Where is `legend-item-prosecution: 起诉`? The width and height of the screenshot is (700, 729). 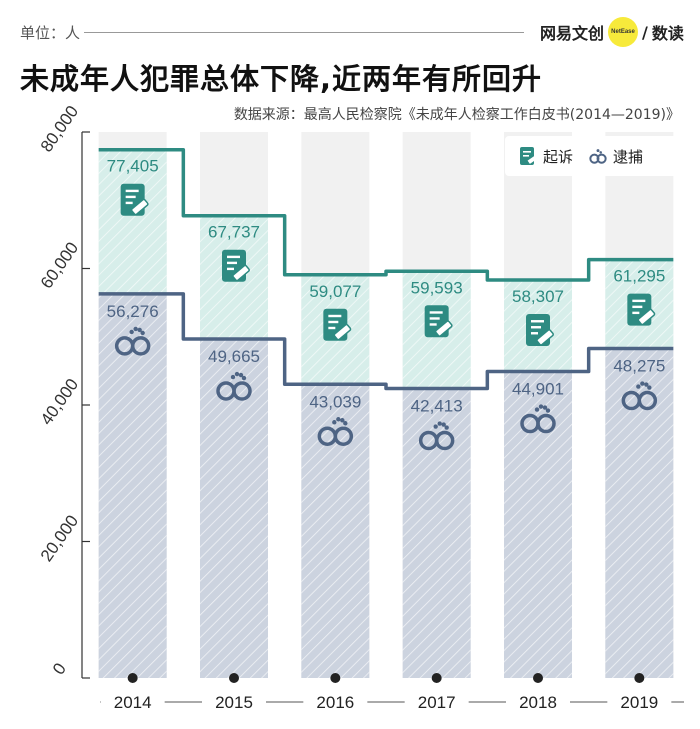 legend-item-prosecution: 起诉 is located at coordinates (546, 156).